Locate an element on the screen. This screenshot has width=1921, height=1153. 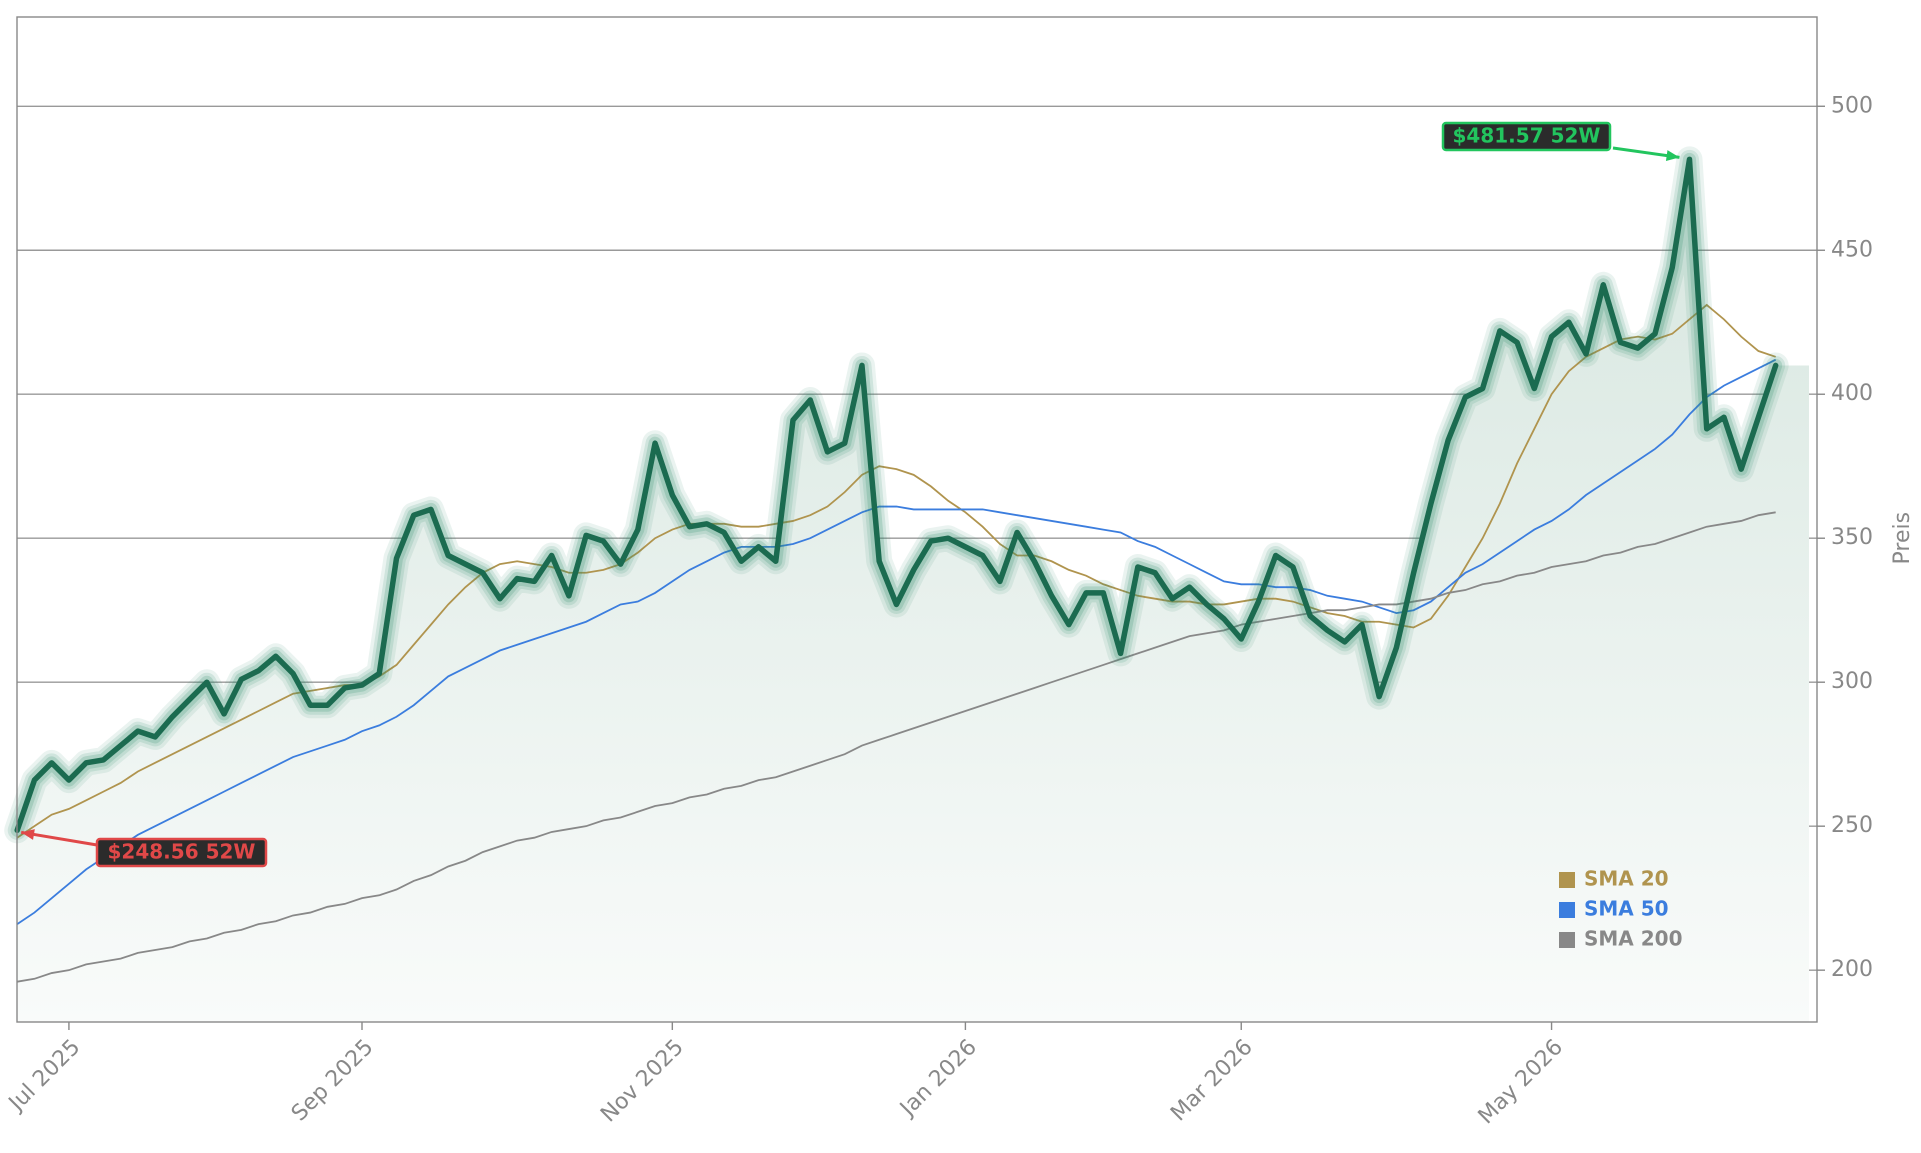
annotation-text: $481.57 52W is located at coordinates (1527, 136).